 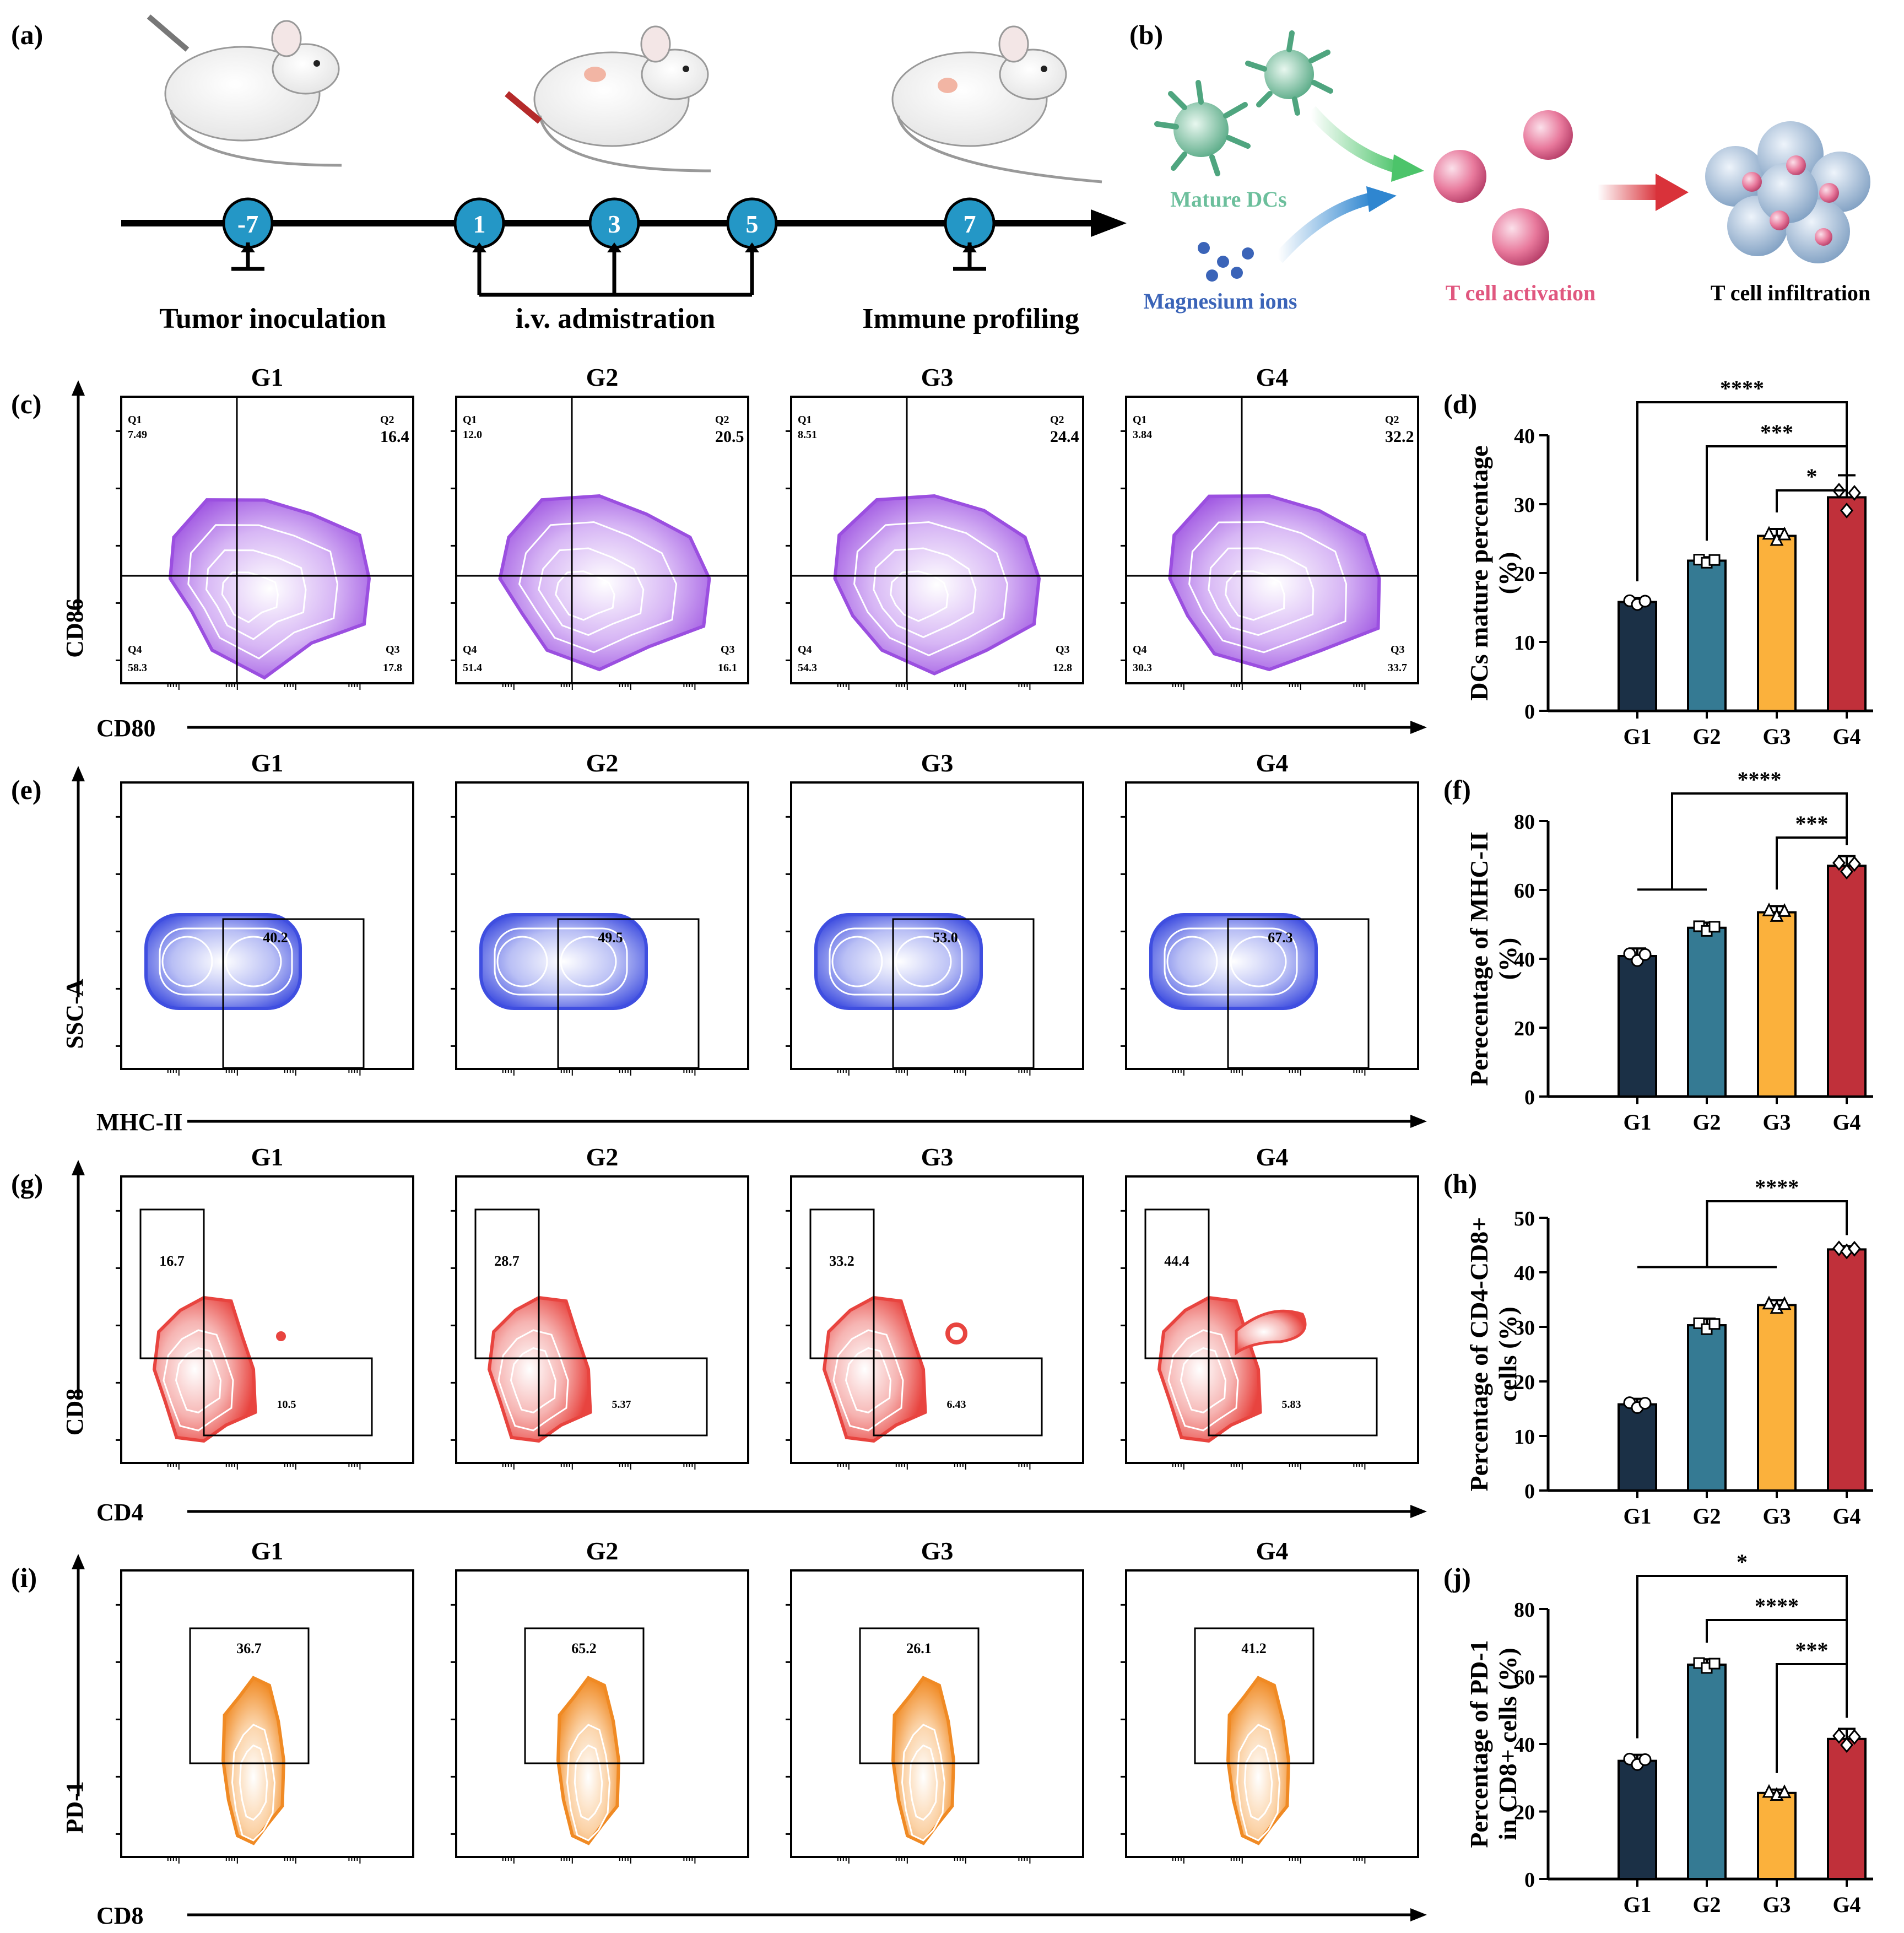 I want to click on flow-plot-g-G1: G1 16.7 10.5, so click(x=265, y=1306).